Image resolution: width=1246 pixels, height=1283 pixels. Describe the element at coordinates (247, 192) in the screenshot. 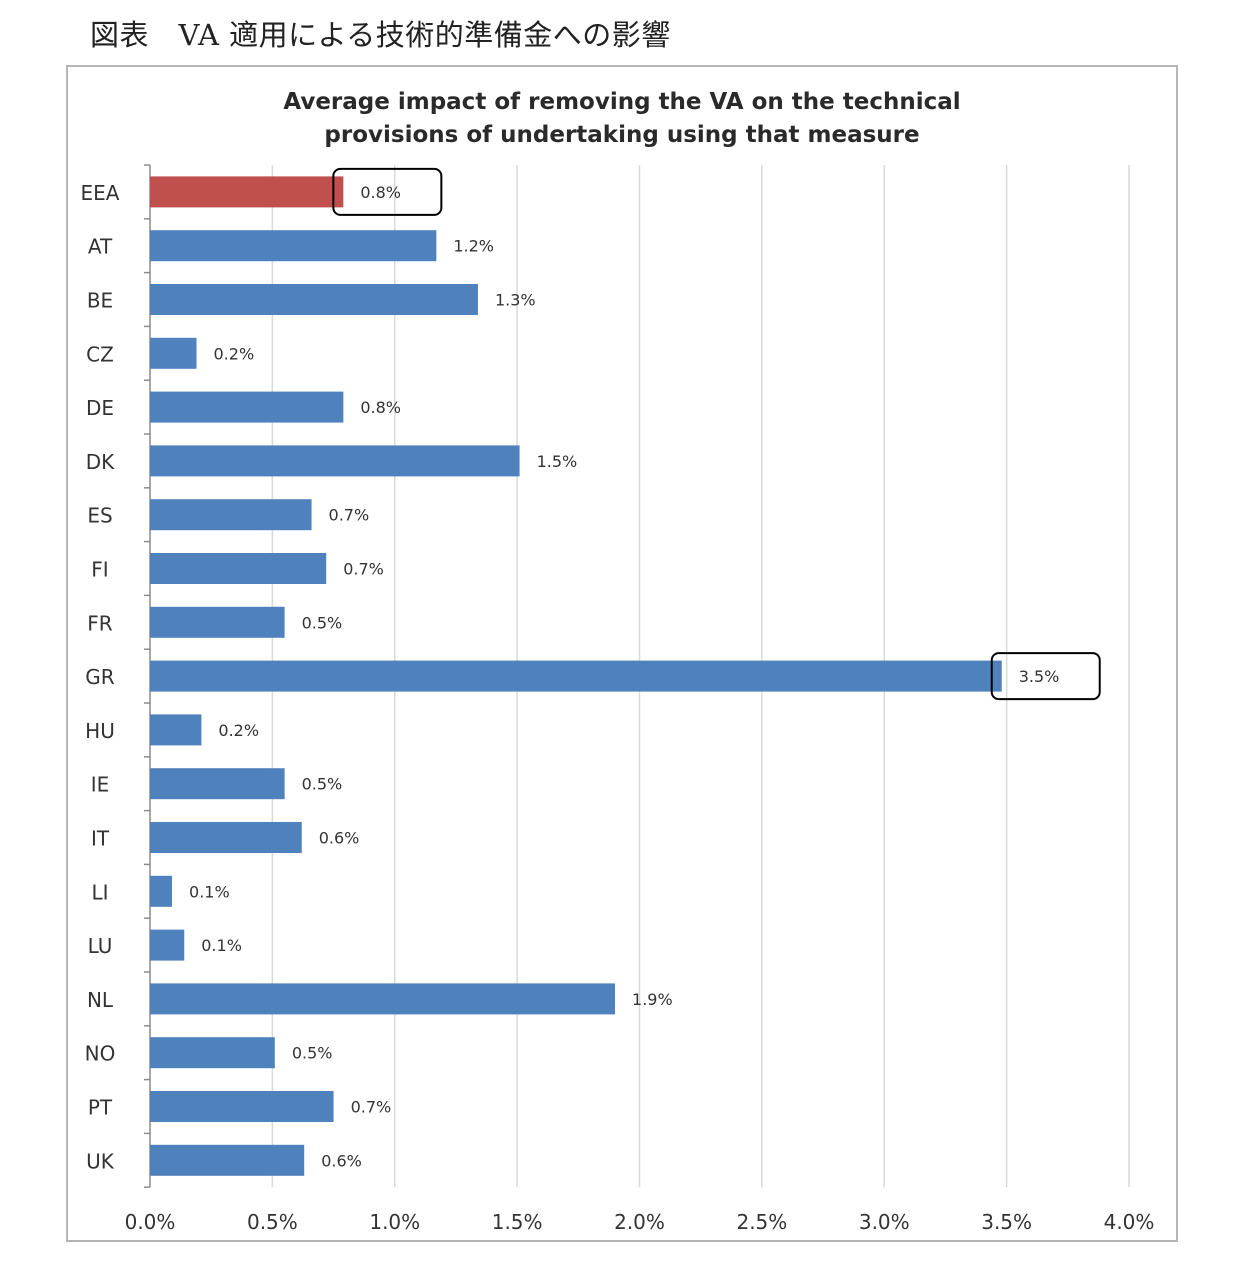

I see `bar-eea` at that location.